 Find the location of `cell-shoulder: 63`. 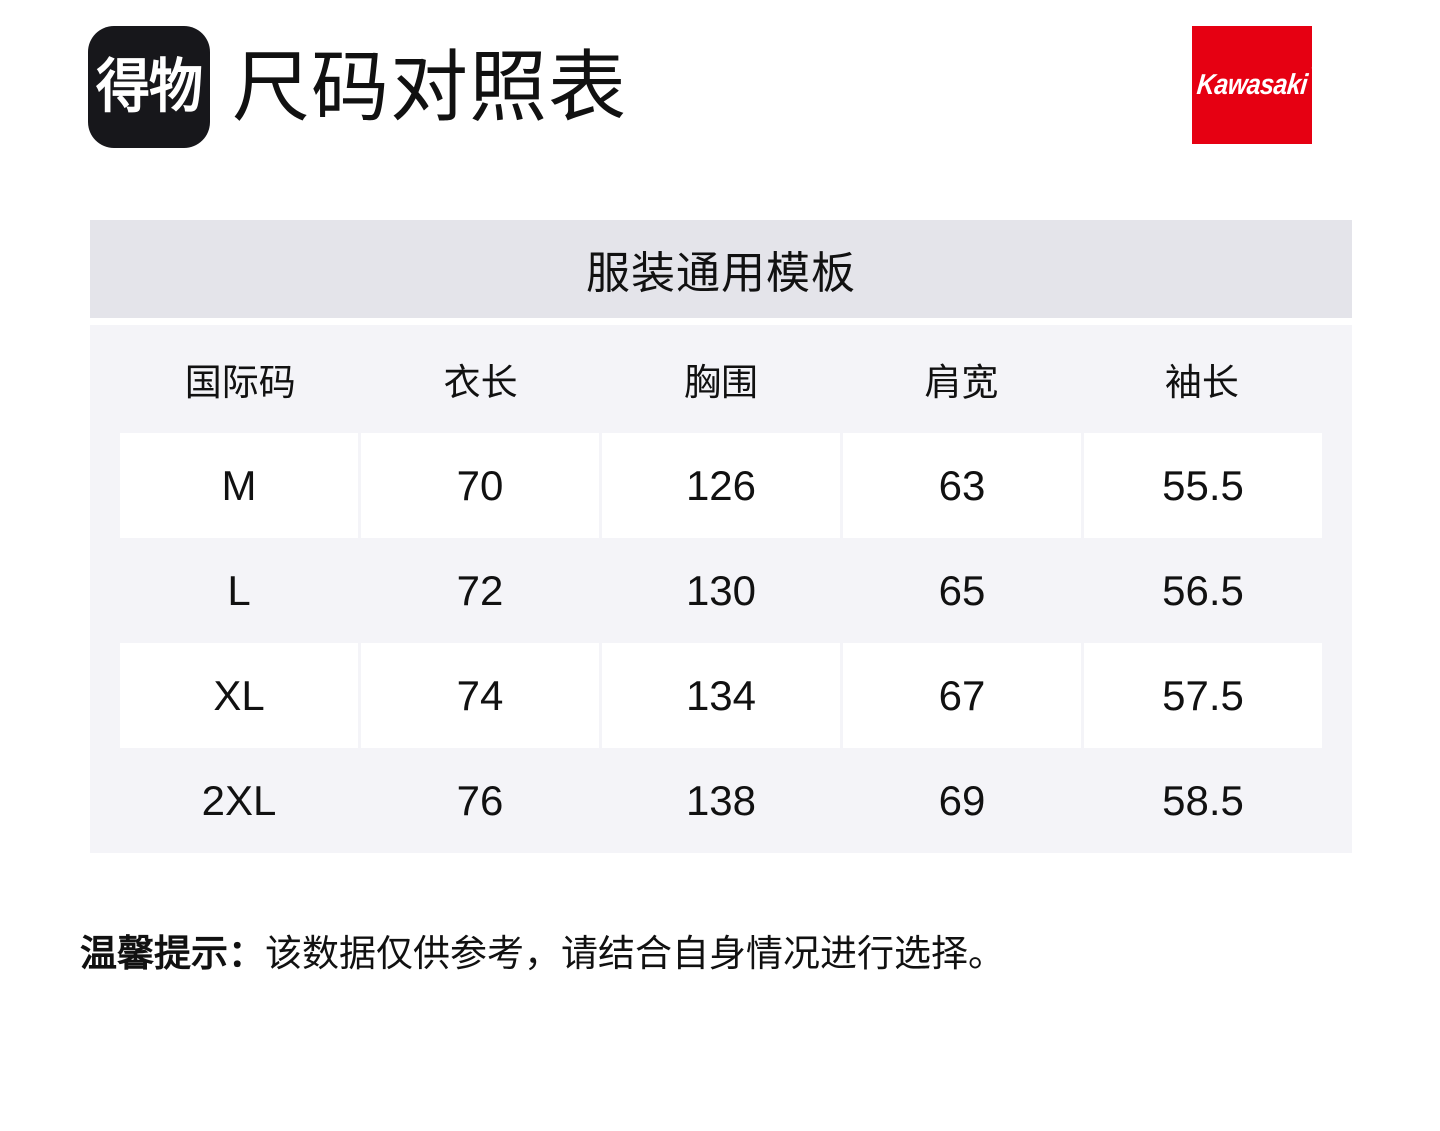

cell-shoulder: 63 is located at coordinates (962, 485).